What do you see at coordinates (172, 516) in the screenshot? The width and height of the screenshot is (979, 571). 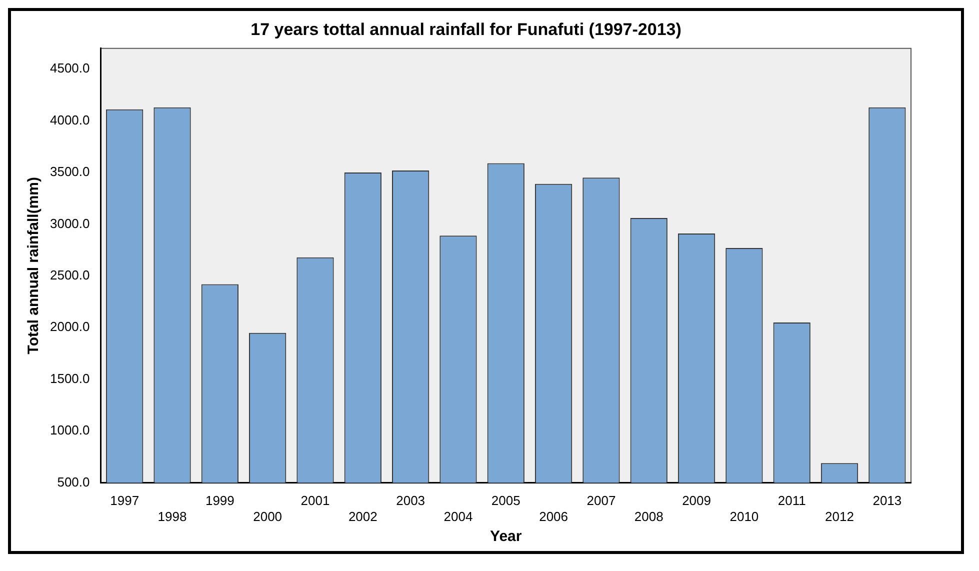 I see `x-tick-label: 1998` at bounding box center [172, 516].